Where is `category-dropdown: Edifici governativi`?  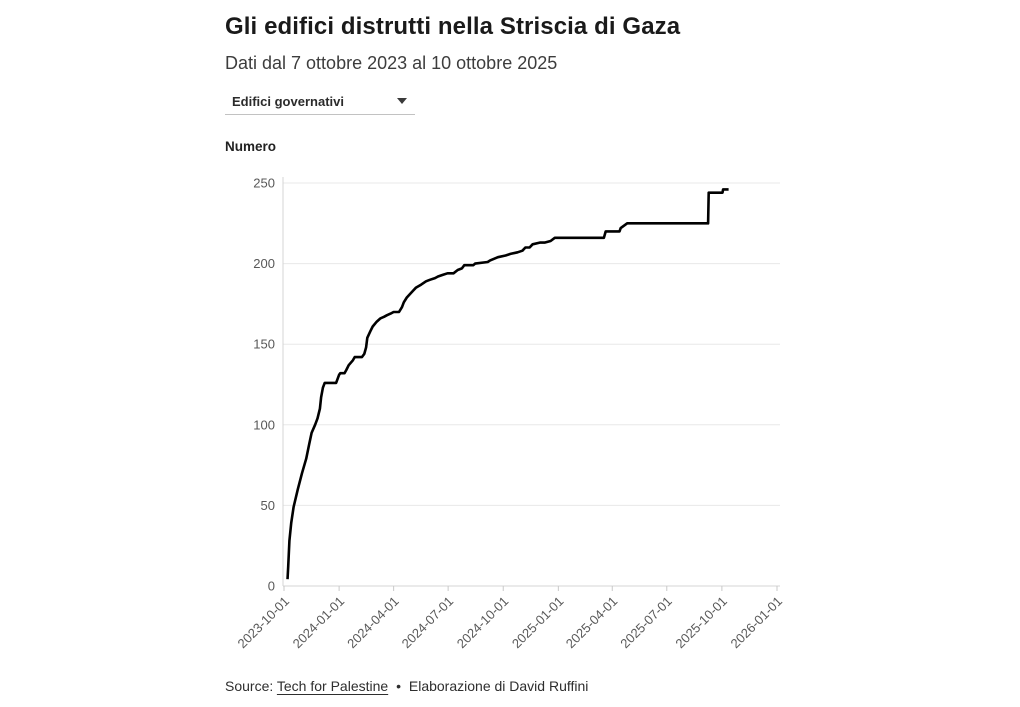
category-dropdown: Edifici governativi is located at coordinates (320, 102).